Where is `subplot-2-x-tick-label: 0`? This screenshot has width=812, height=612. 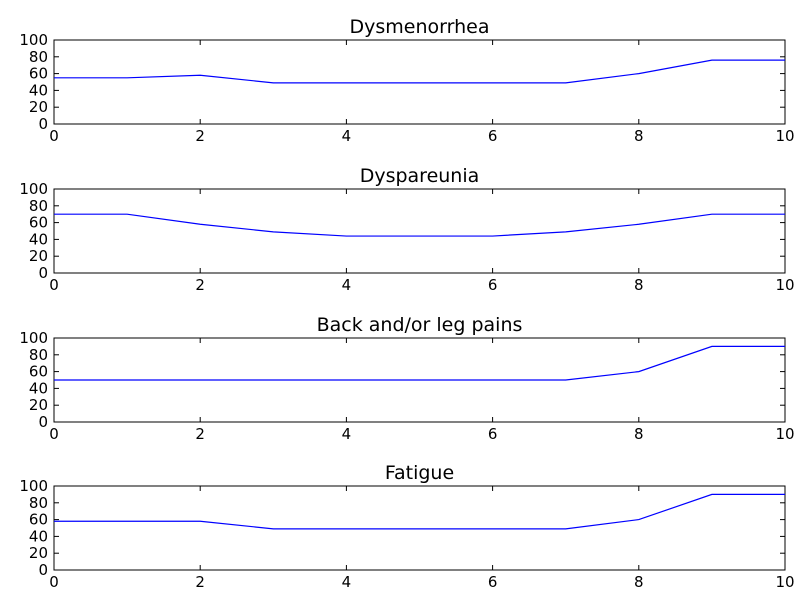 subplot-2-x-tick-label: 0 is located at coordinates (54, 285).